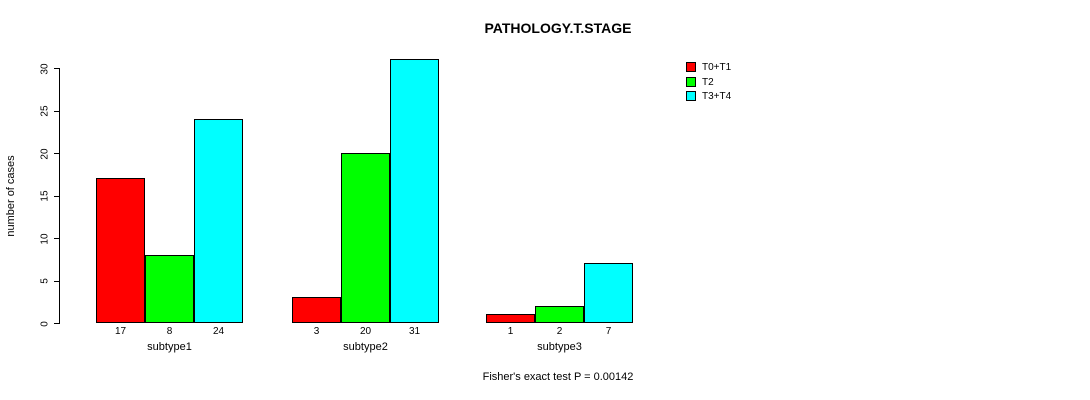  I want to click on y-axis-tick-label: 15, so click(45, 196).